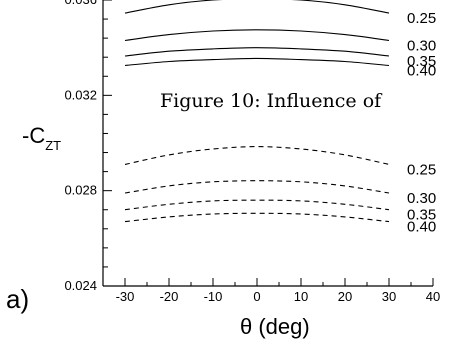 Image resolution: width=449 pixels, height=348 pixels. What do you see at coordinates (80, 94) in the screenshot?
I see `y-tick-label: 0.032` at bounding box center [80, 94].